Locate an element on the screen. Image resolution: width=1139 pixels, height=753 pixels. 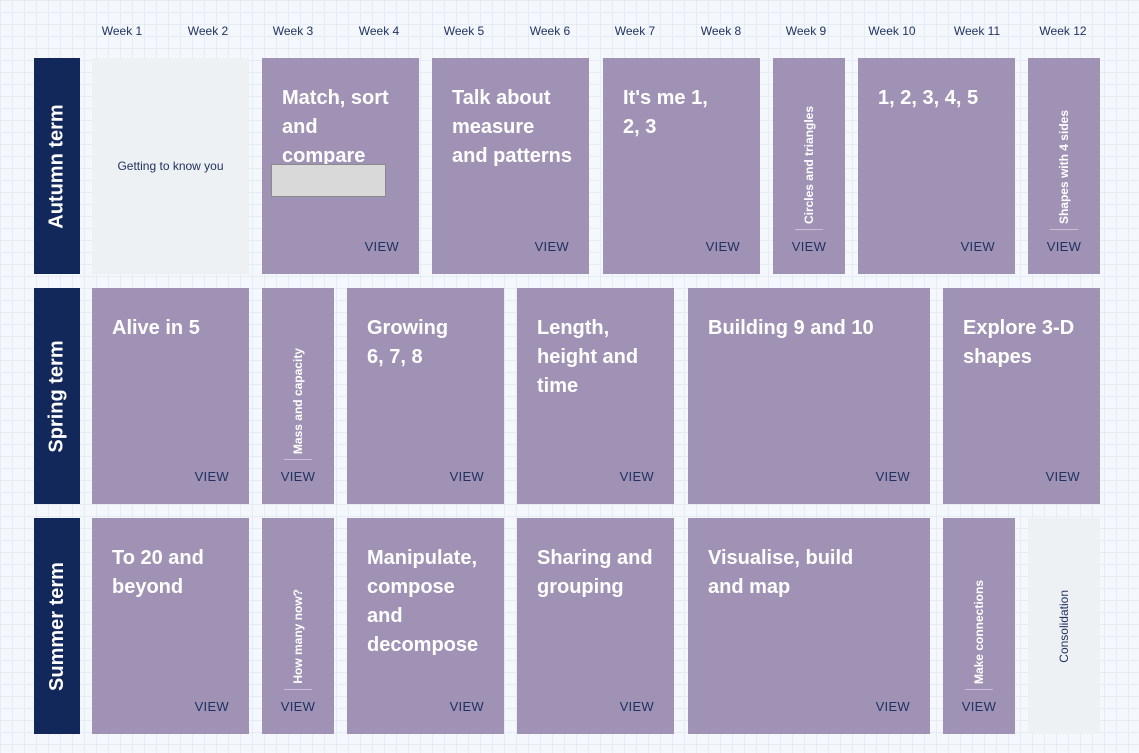
term-label-text: Autumn term is located at coordinates (56, 166).